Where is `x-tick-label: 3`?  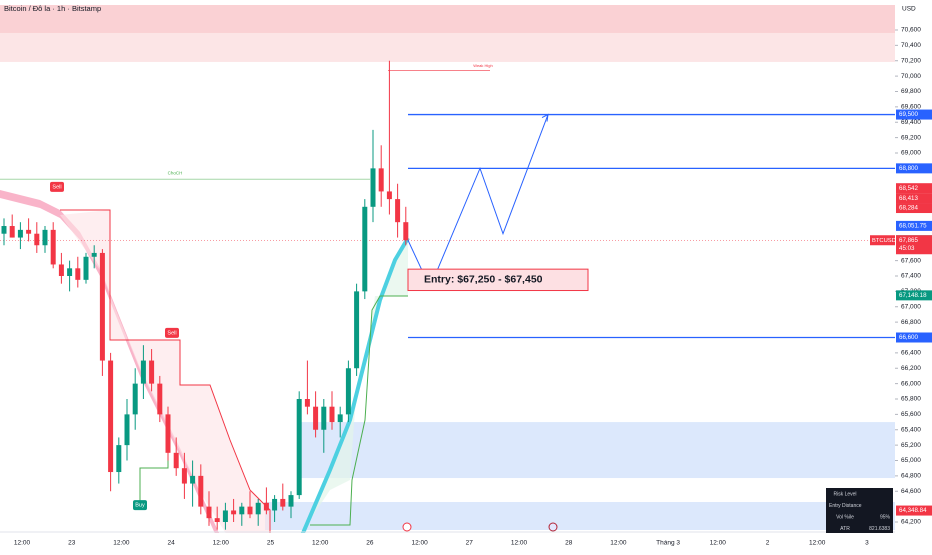 x-tick-label: 3 is located at coordinates (867, 543).